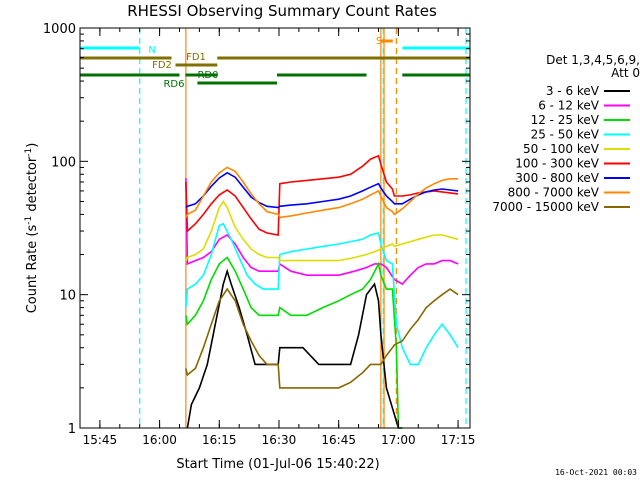  I want to click on legend-label: 50 - 100 keV, so click(561, 149).